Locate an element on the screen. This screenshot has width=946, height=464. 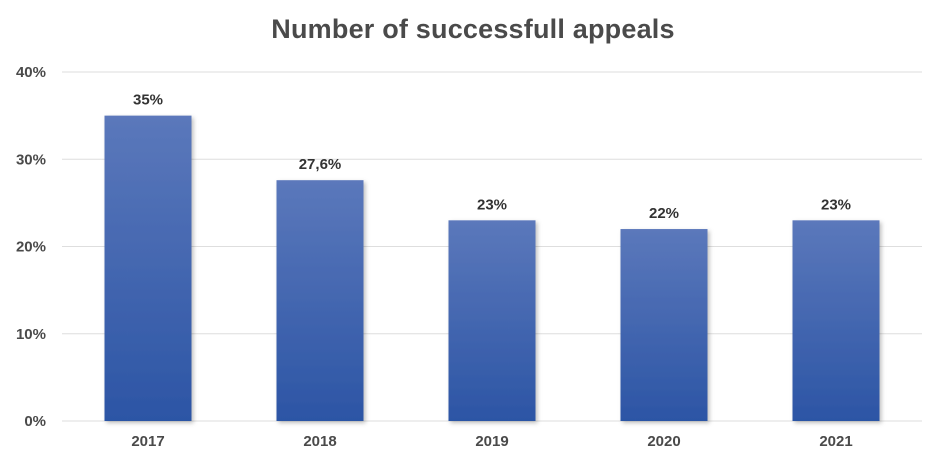
y-tick-label: 40% is located at coordinates (31, 72).